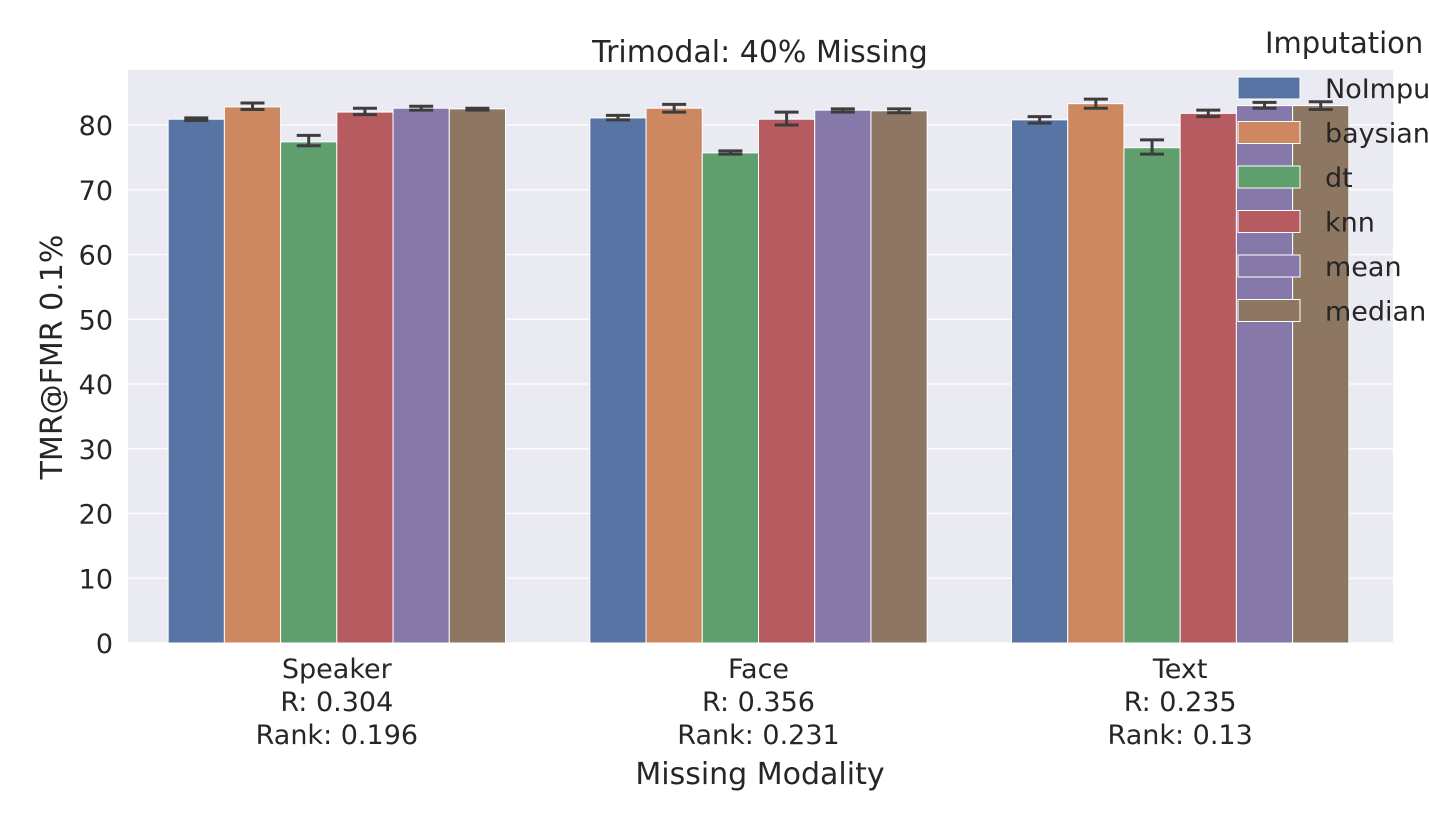  What do you see at coordinates (759, 52) in the screenshot?
I see `chart-title: Trimodal: 40% Missing` at bounding box center [759, 52].